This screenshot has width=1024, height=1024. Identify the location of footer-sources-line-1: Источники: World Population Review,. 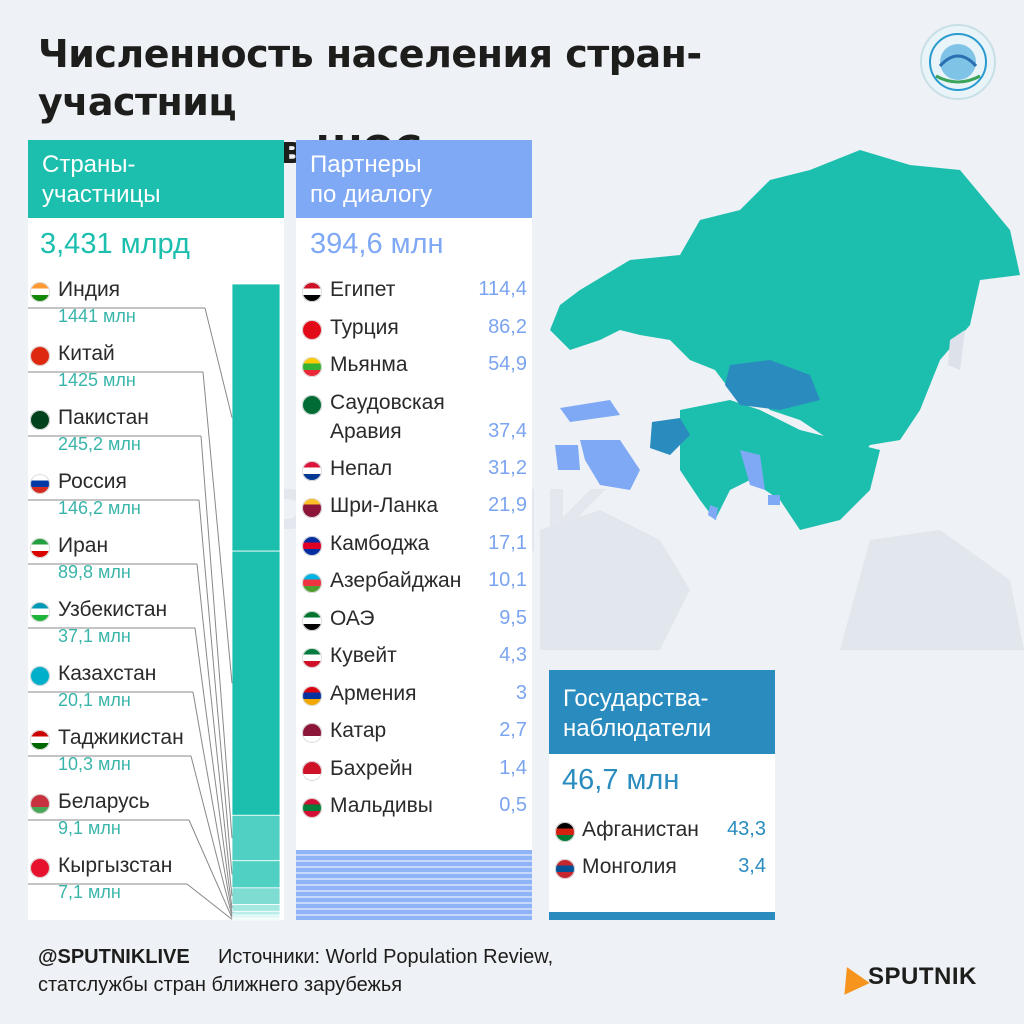
(386, 957).